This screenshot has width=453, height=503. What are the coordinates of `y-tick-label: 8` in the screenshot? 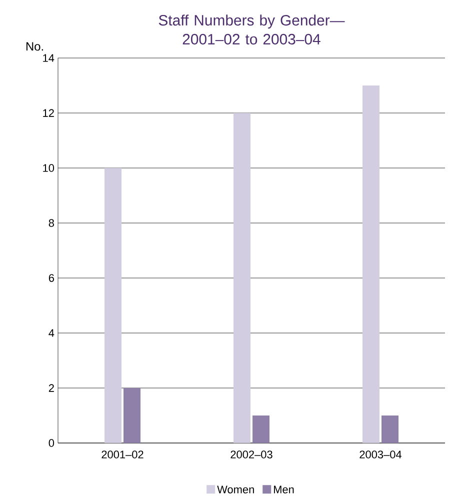 It's located at (51, 223).